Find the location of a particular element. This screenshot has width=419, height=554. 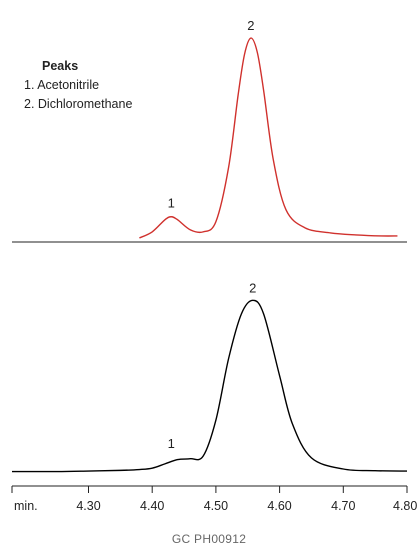

x-tick-label: 4.60 is located at coordinates (279, 506).